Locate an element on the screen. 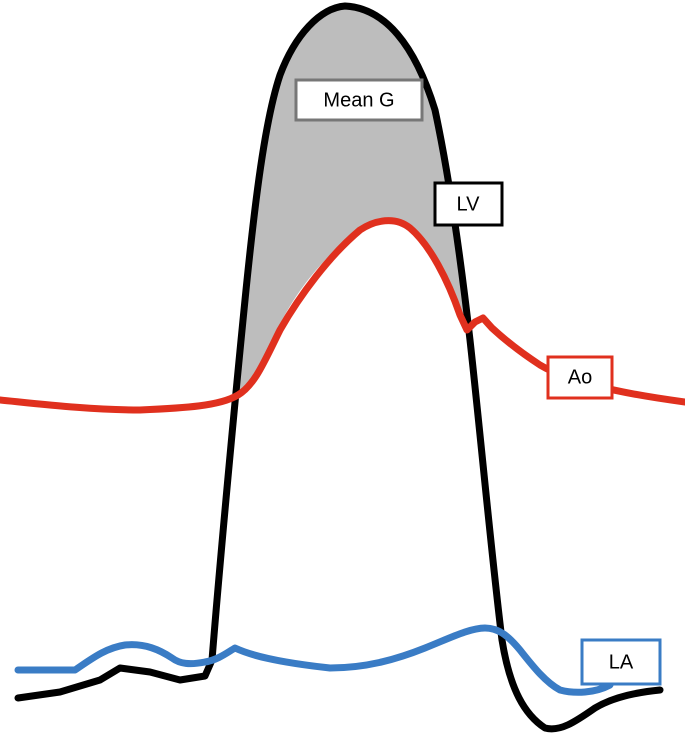 The height and width of the screenshot is (739, 685). la-box is located at coordinates (621, 662).